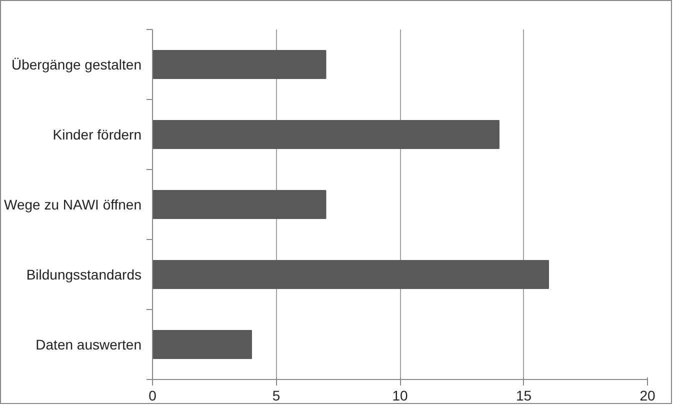 This screenshot has height=408, width=676. What do you see at coordinates (97, 134) in the screenshot?
I see `y-tick-label: Kinder fördern` at bounding box center [97, 134].